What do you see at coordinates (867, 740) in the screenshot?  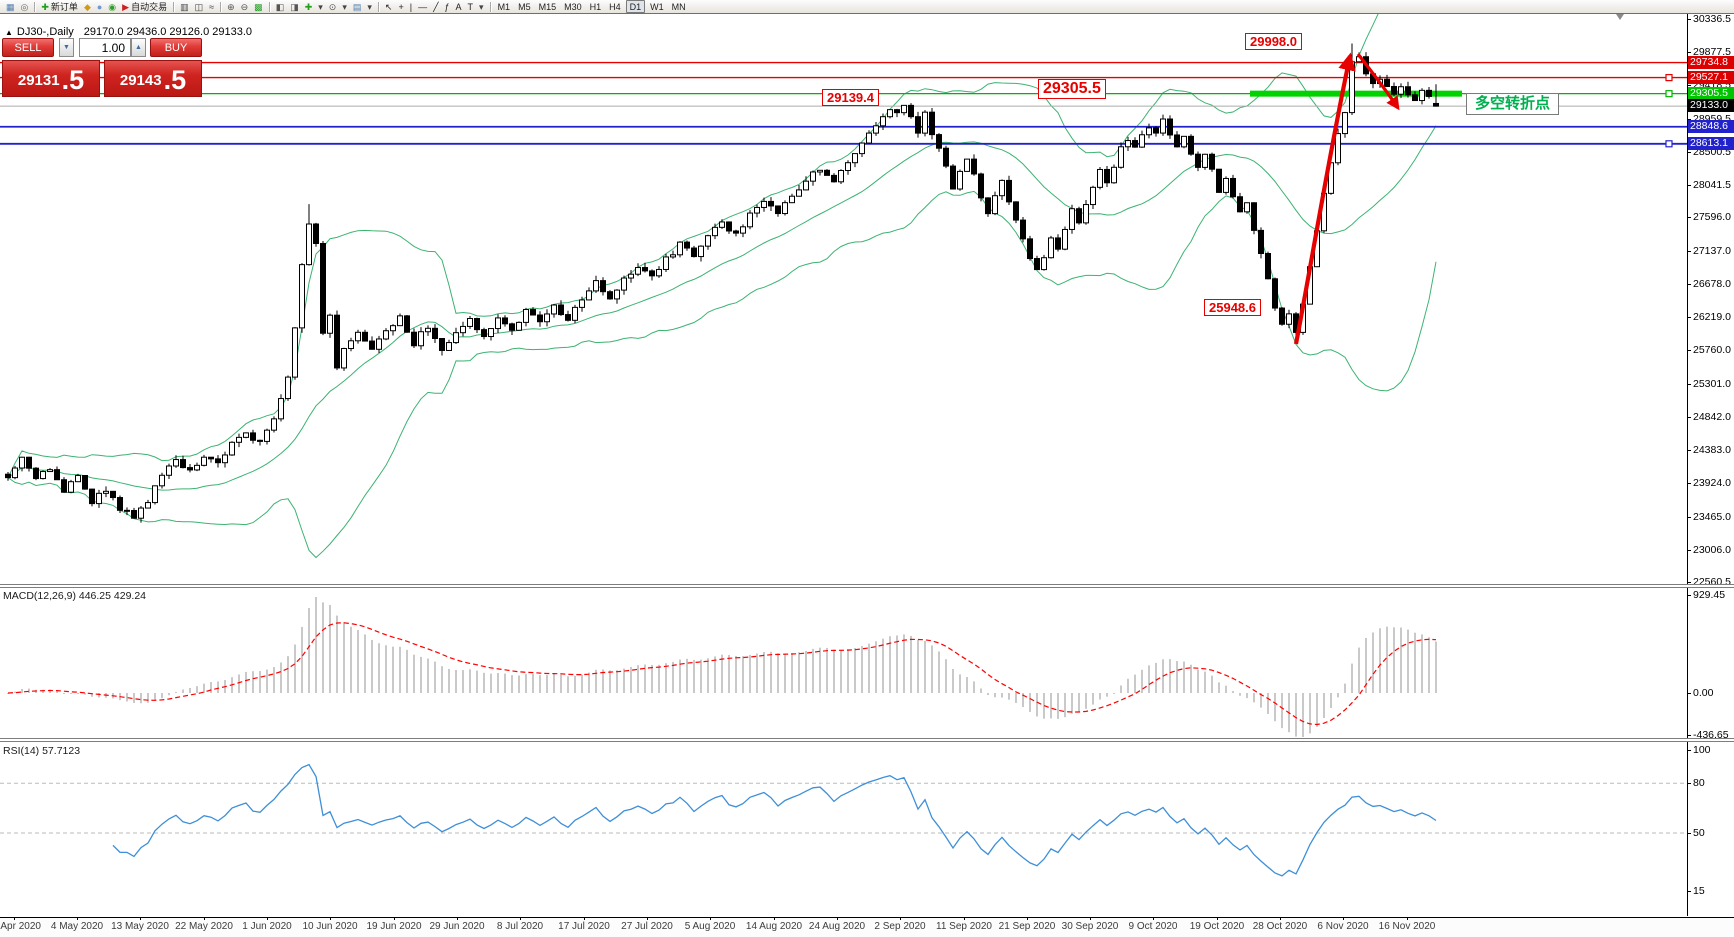 I see `pane-separator-rsi` at bounding box center [867, 740].